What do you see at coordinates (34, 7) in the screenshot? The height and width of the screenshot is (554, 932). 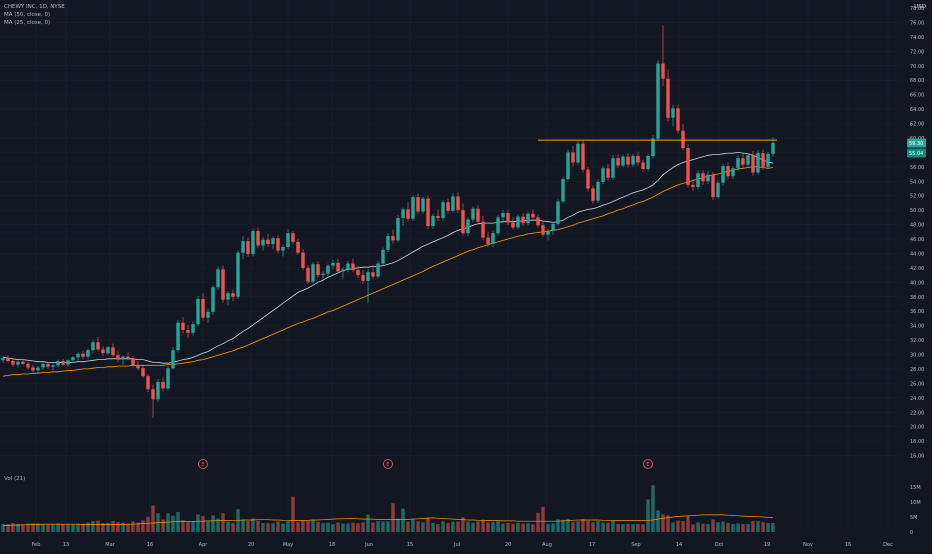 I see `symbol-title: CHEWY INC, 1D, NYSE` at bounding box center [34, 7].